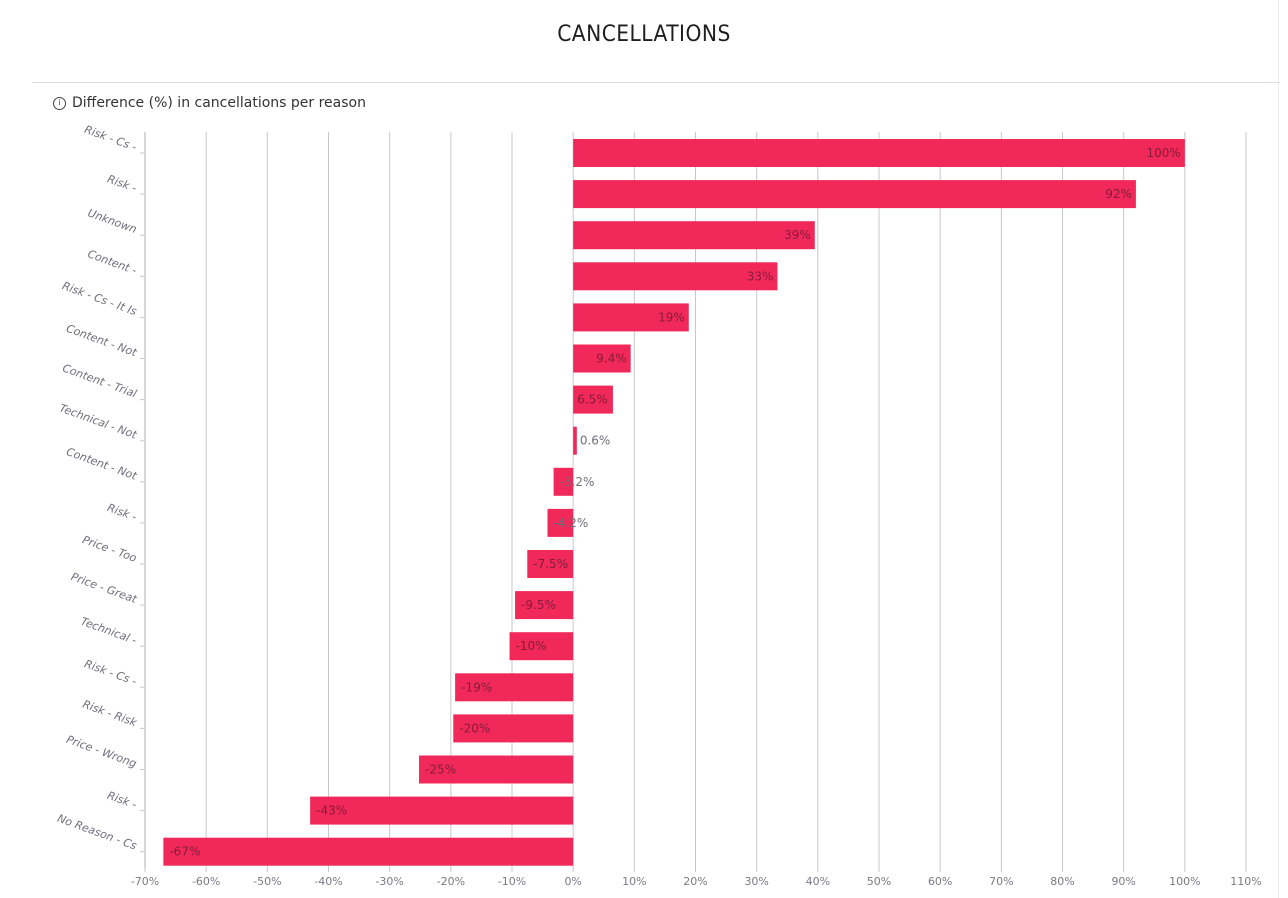 The height and width of the screenshot is (898, 1288). Describe the element at coordinates (695, 881) in the screenshot. I see `x-tick-label: 20%` at that location.